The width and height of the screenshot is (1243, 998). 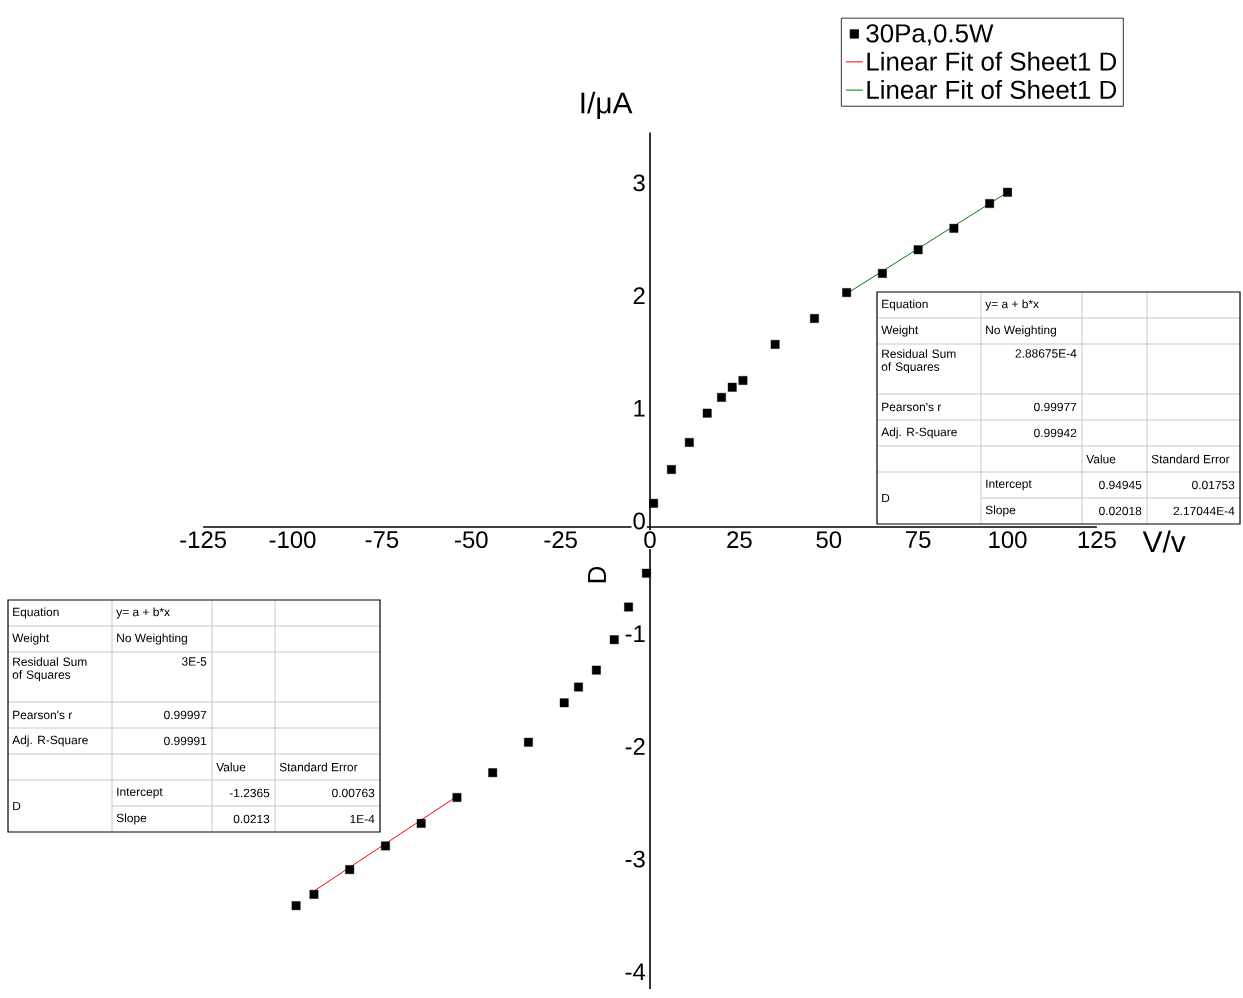 I want to click on text: Intercept, so click(x=140, y=793).